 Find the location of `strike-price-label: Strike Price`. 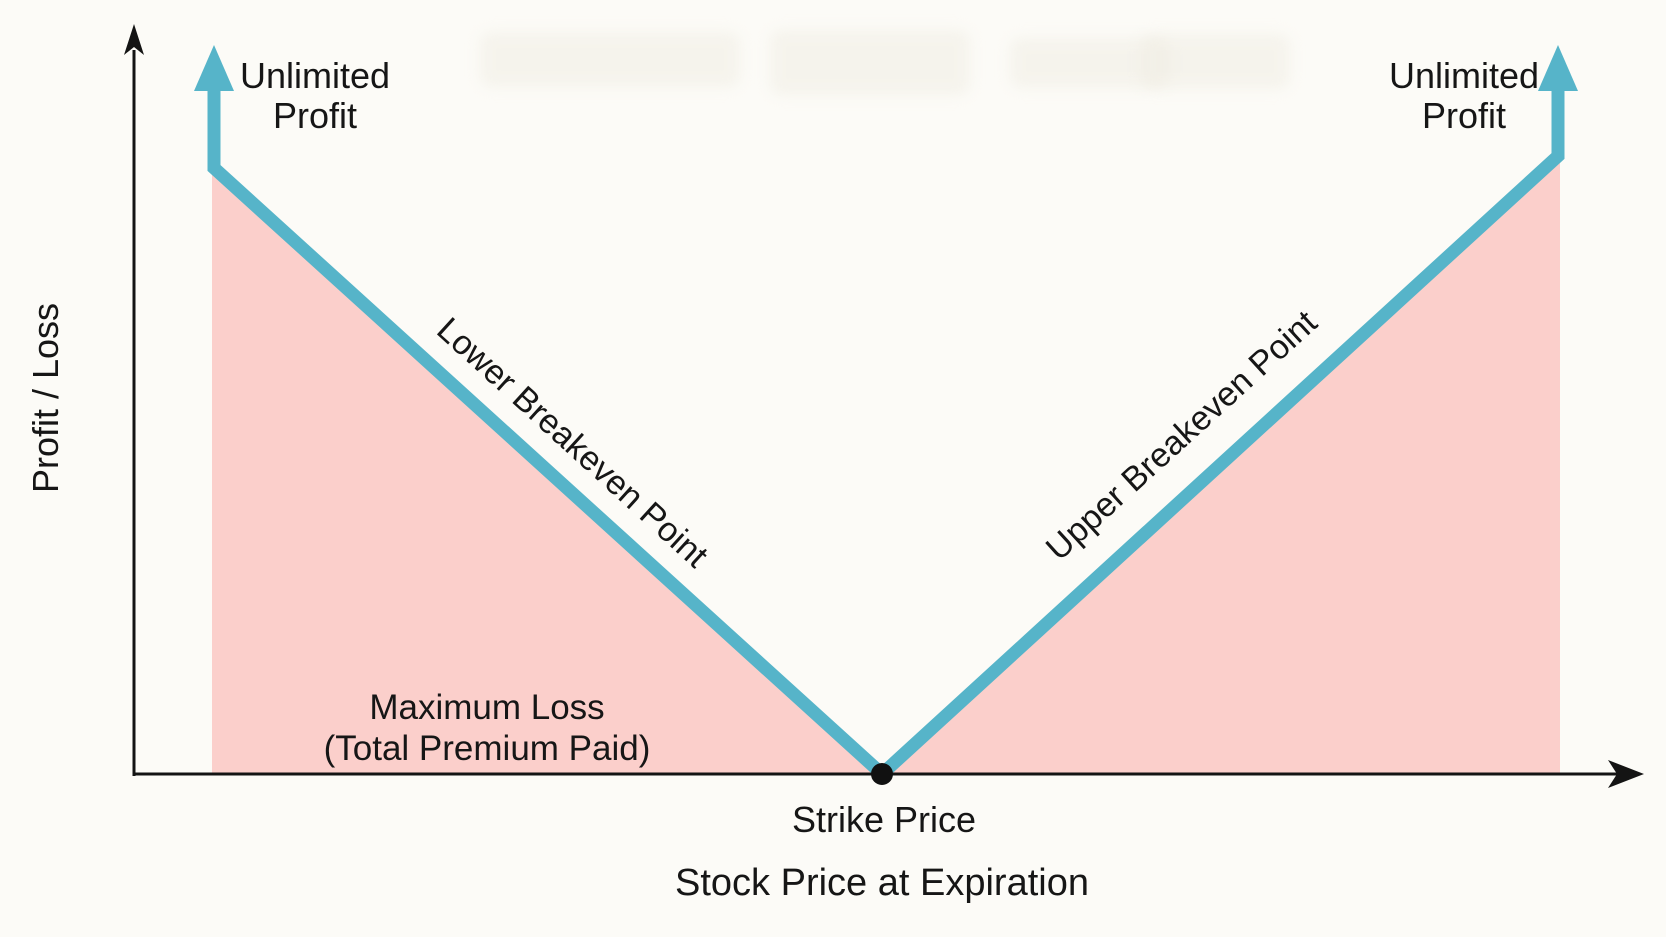

strike-price-label: Strike Price is located at coordinates (884, 819).